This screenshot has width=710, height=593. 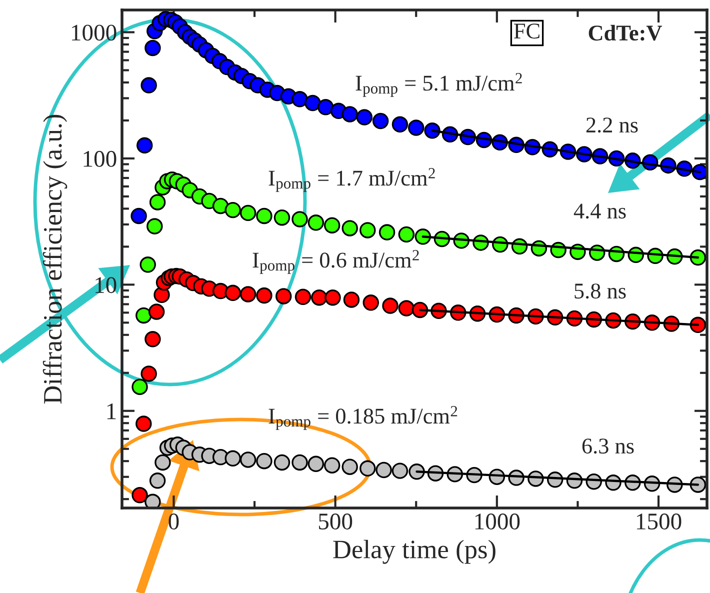 What do you see at coordinates (497, 522) in the screenshot?
I see `x-tick-label: 1000` at bounding box center [497, 522].